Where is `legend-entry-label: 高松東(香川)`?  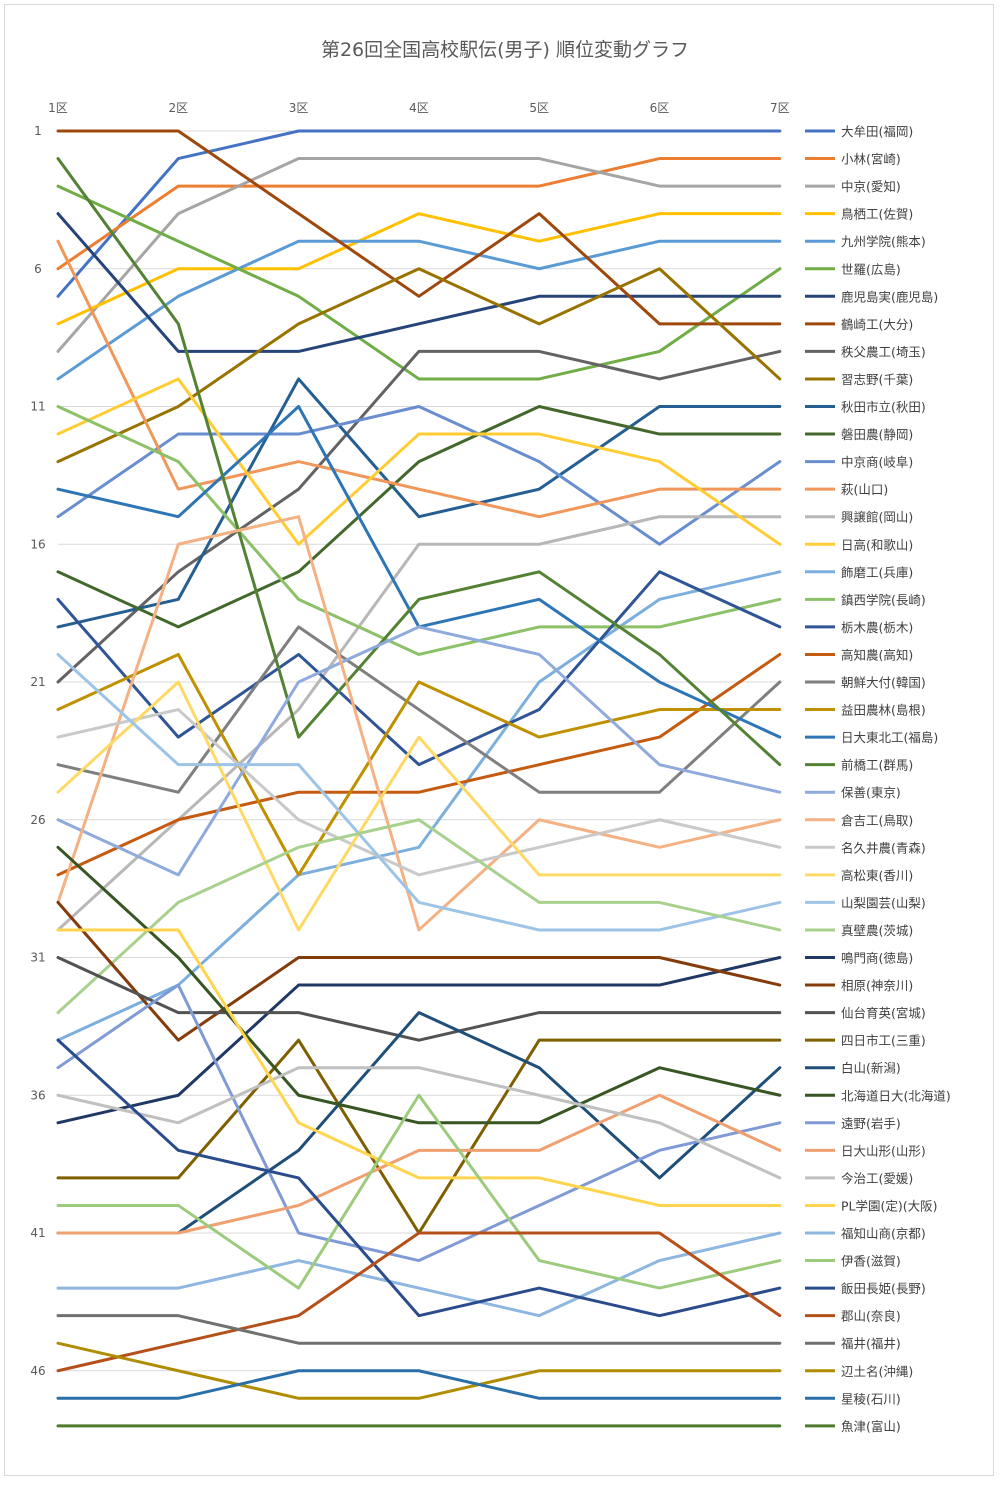 legend-entry-label: 高松東(香川) is located at coordinates (877, 875).